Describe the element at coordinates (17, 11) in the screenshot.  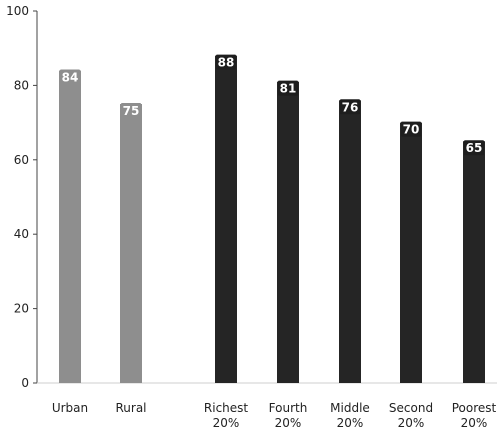
I see `y-tick-label: 100` at that location.